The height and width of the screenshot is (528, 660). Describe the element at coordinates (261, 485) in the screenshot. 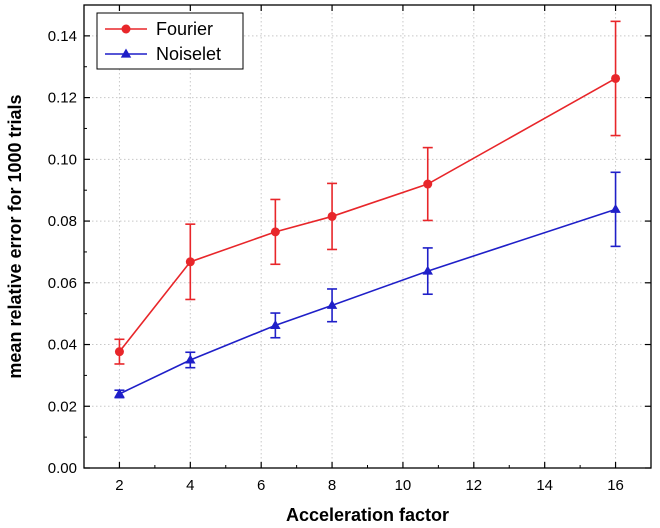

I see `x-tick-label: 6` at that location.